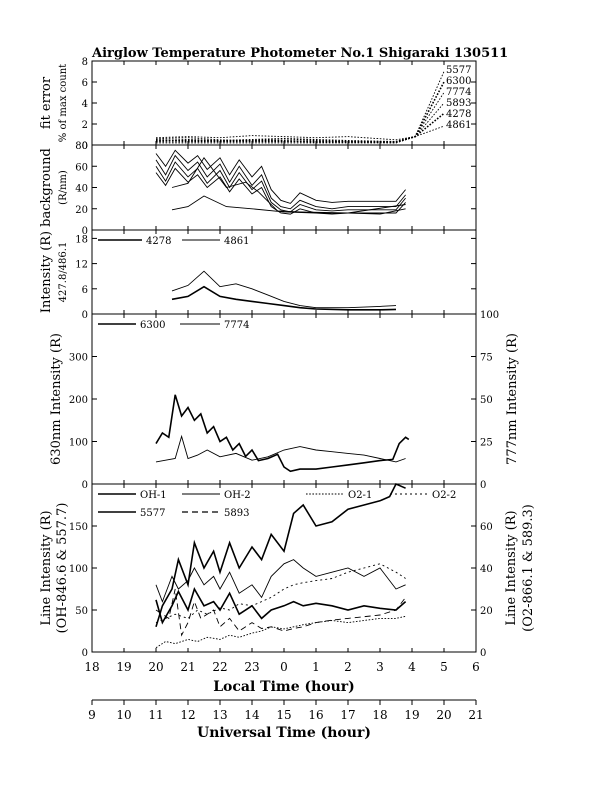 This screenshot has width=612, height=792. I want to click on universal-time-tick-label: 15, so click(283, 715).